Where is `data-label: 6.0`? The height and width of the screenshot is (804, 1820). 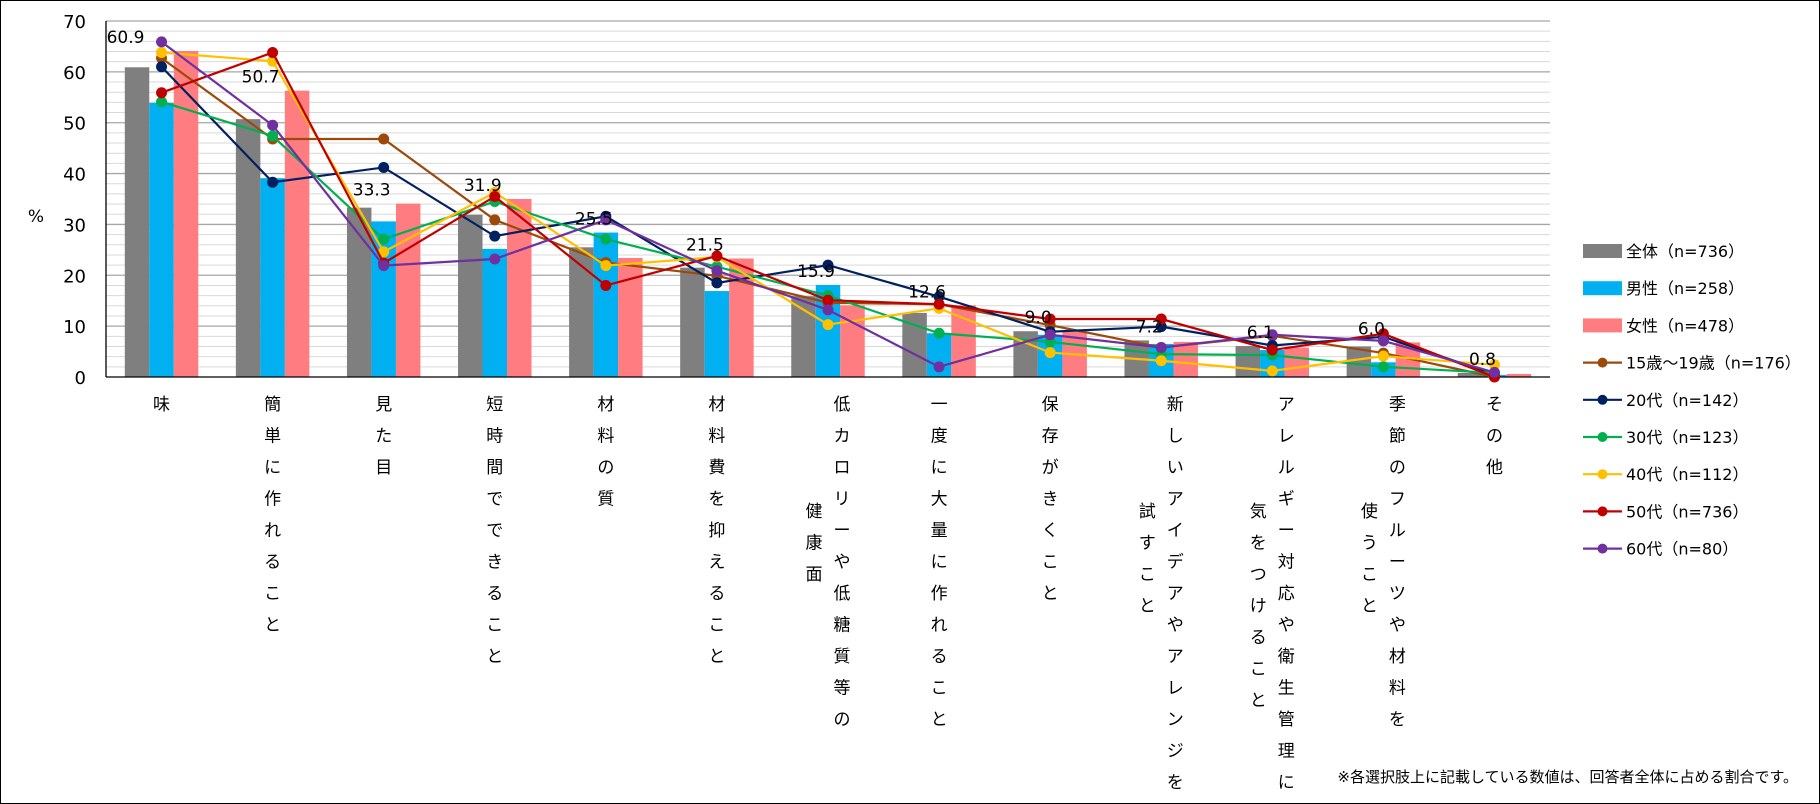
data-label: 6.0 is located at coordinates (1371, 329).